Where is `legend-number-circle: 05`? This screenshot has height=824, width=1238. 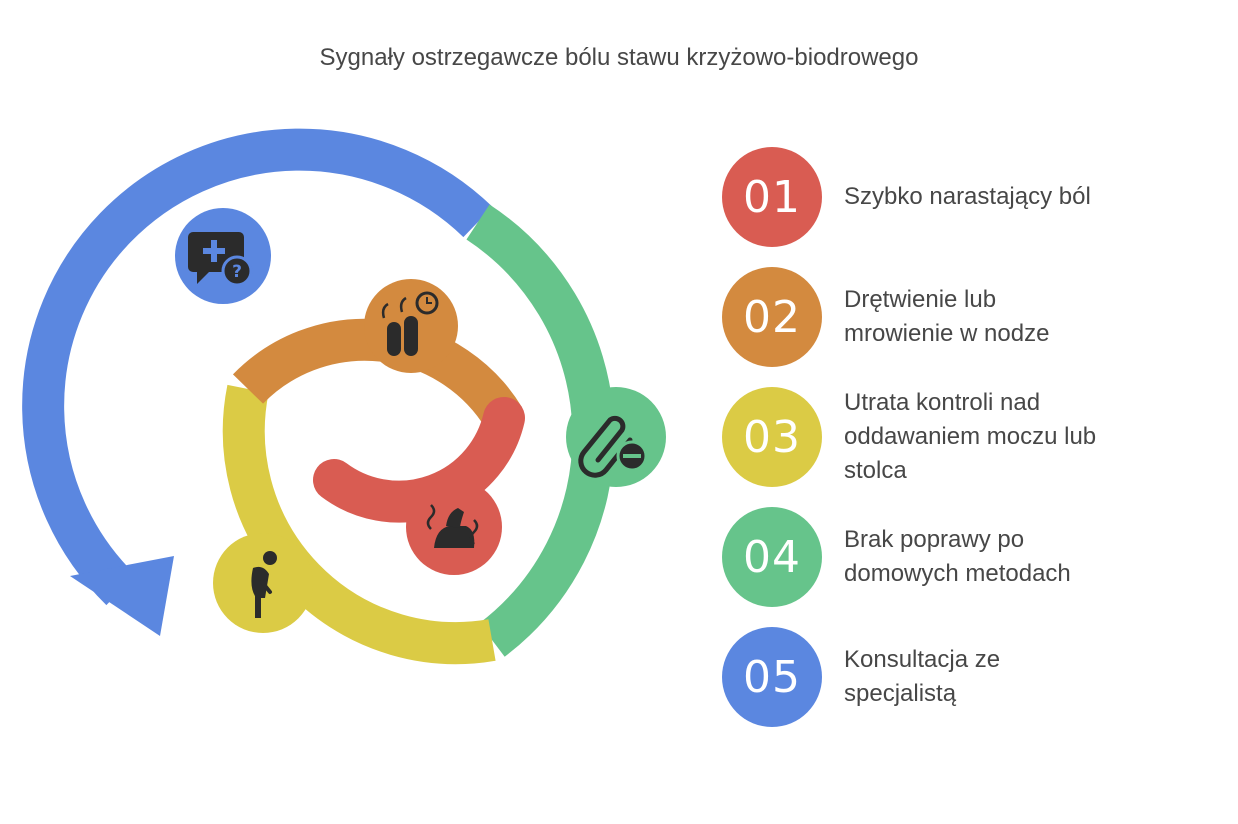 legend-number-circle: 05 is located at coordinates (772, 677).